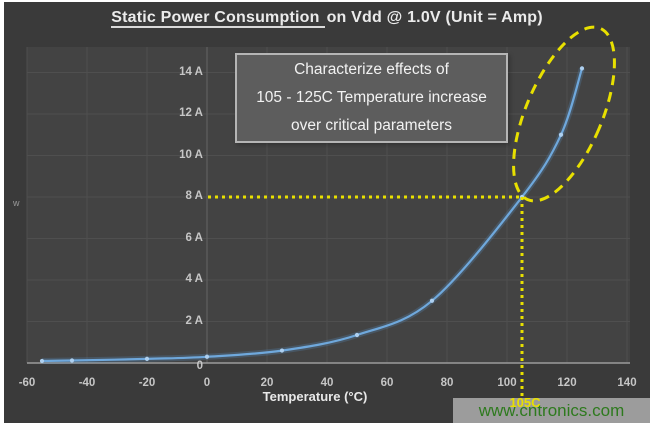  What do you see at coordinates (564, 114) in the screenshot?
I see `highlight-ellipse` at bounding box center [564, 114].